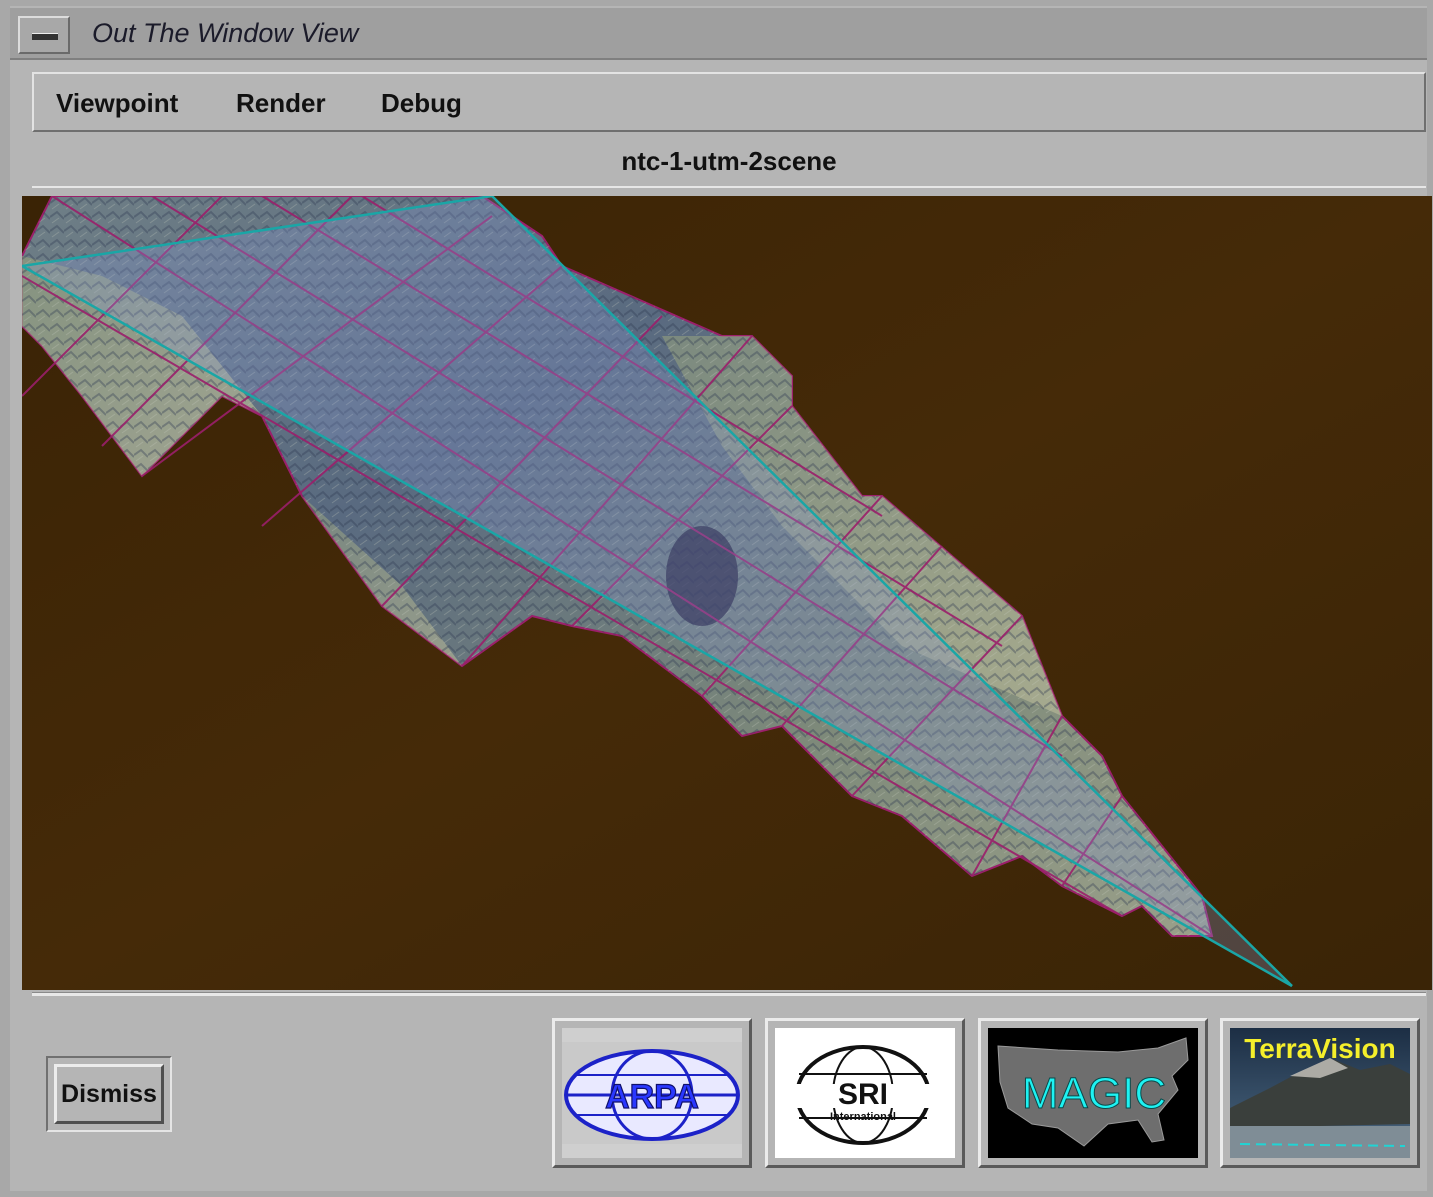 This screenshot has height=1197, width=1433. I want to click on arpa-logo-button: ARPA, so click(652, 1093).